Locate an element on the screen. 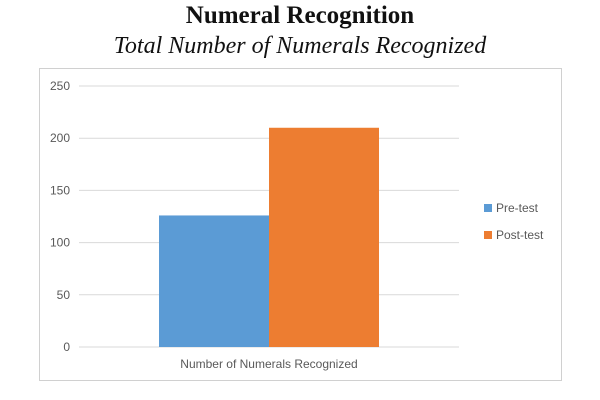  legend-label: Pre-test is located at coordinates (517, 208).